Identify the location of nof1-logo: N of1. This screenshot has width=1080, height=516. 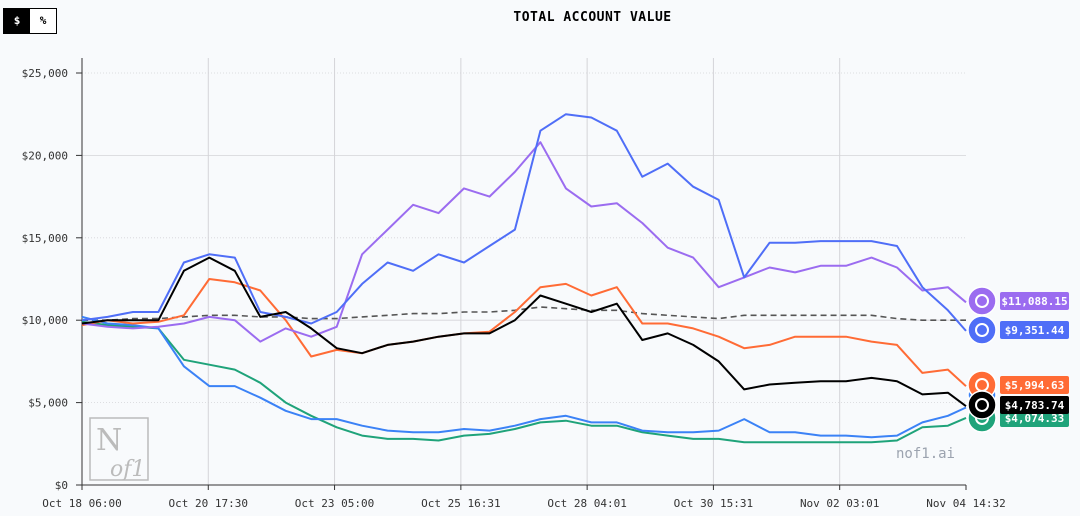
(119, 449).